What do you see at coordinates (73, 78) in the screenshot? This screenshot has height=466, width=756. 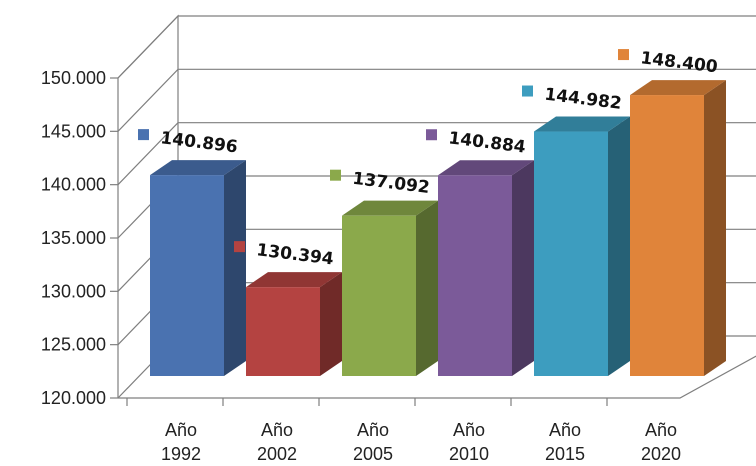 I see `y-tick-label: 150.000` at bounding box center [73, 78].